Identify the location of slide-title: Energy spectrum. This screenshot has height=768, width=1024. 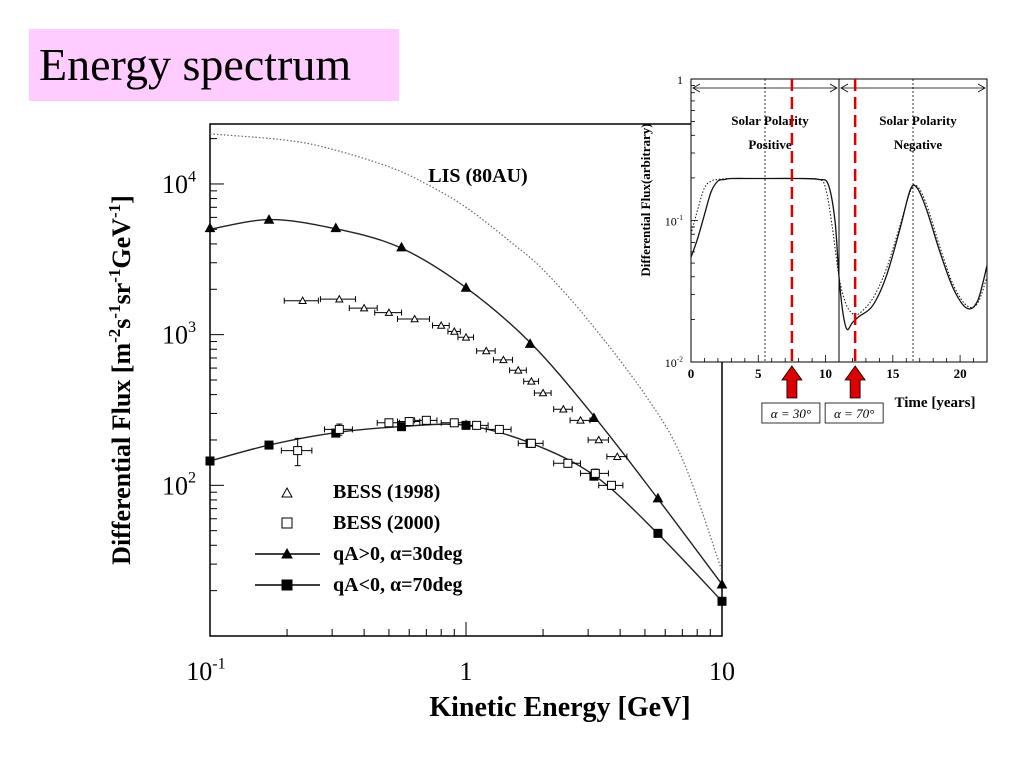
(214, 65).